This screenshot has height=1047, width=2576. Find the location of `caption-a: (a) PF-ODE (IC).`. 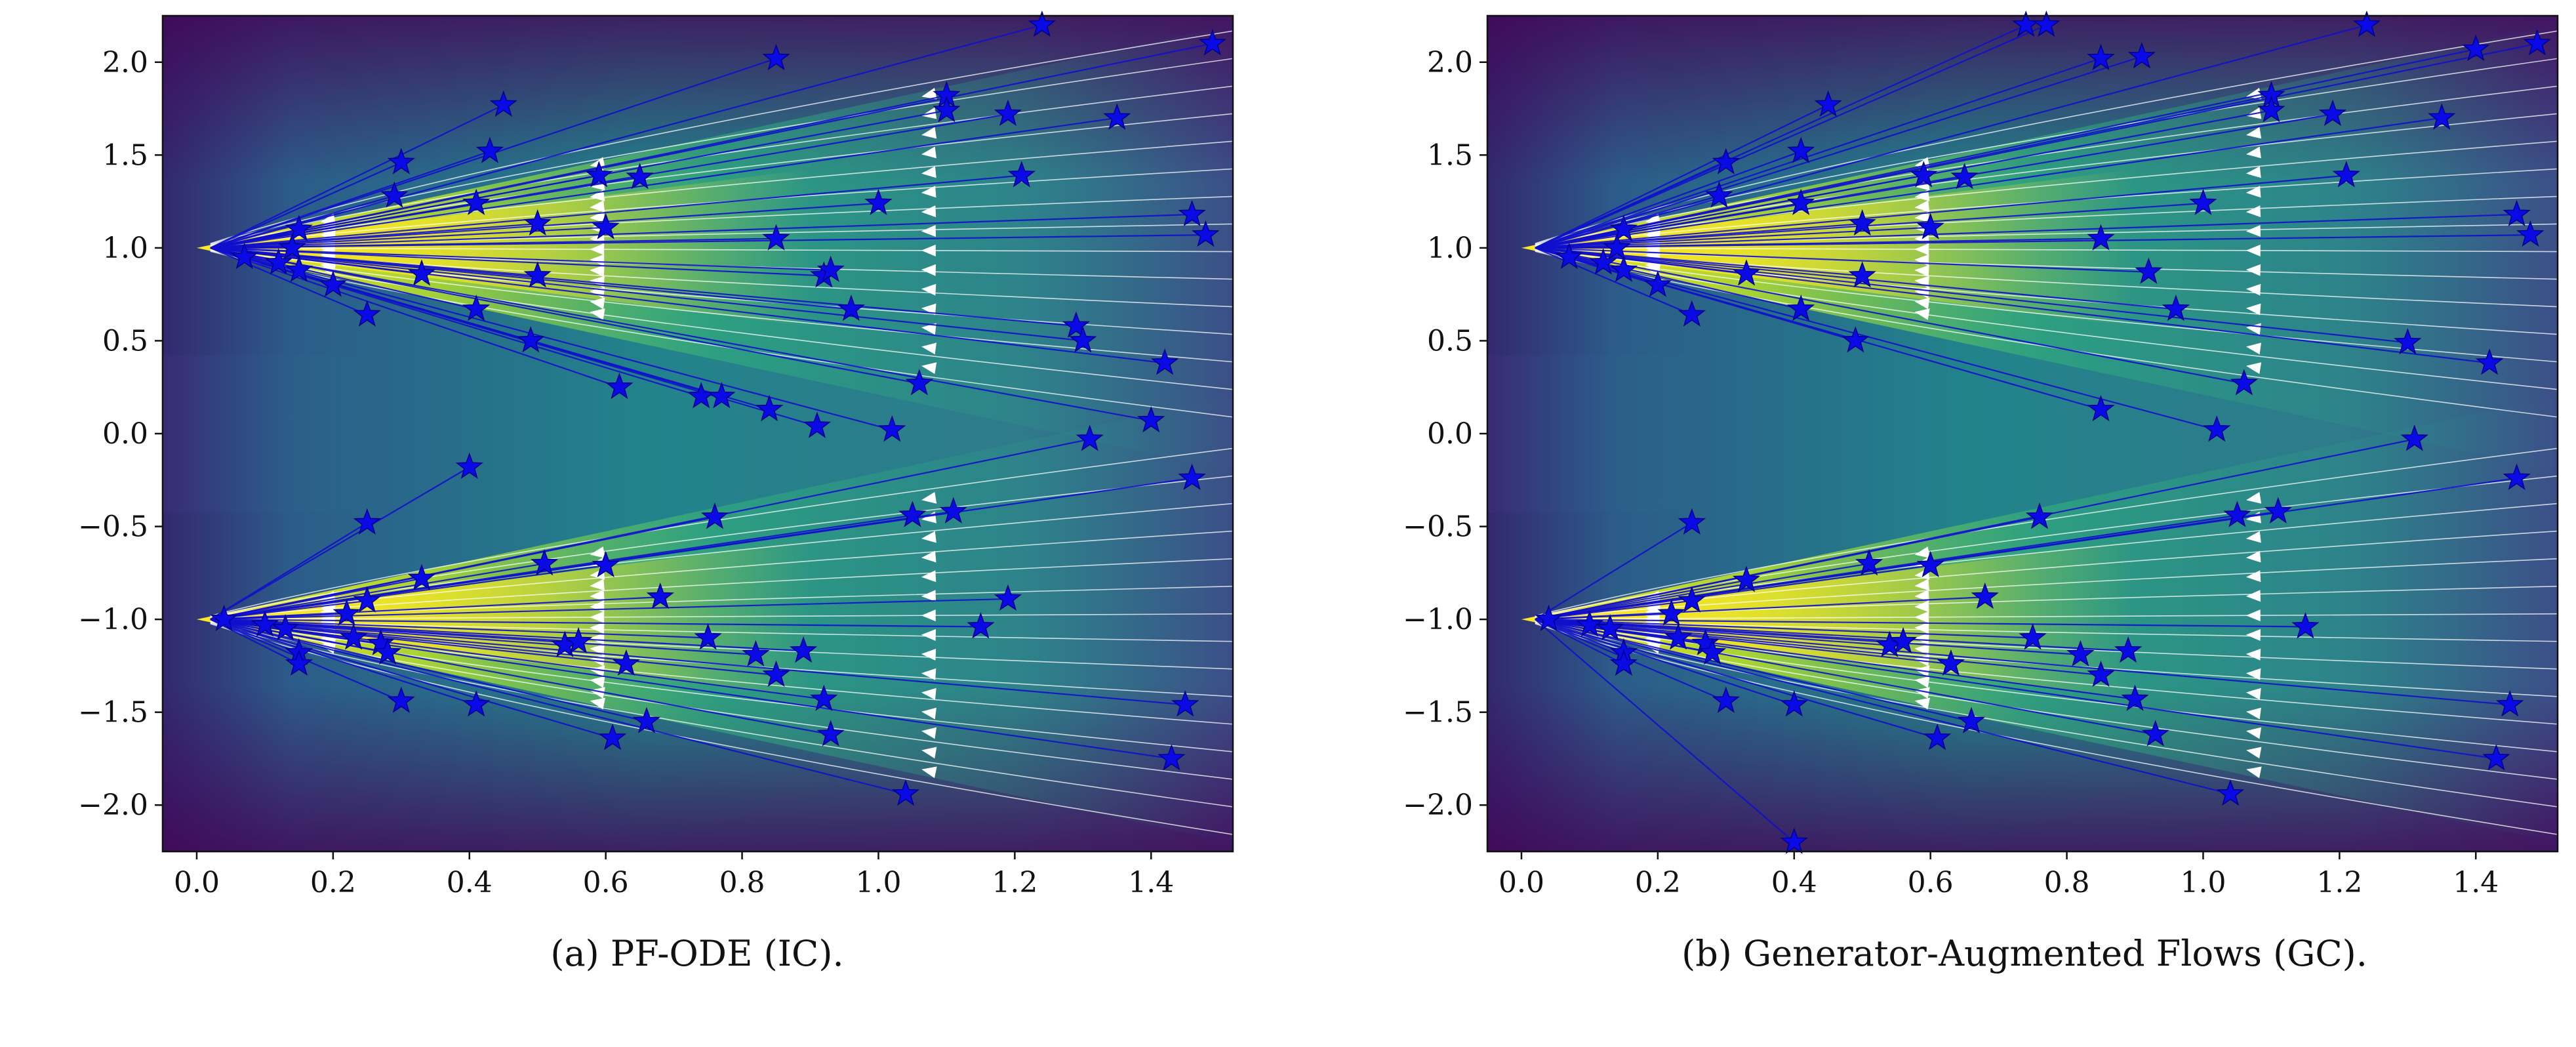

caption-a: (a) PF-ODE (IC). is located at coordinates (696, 953).